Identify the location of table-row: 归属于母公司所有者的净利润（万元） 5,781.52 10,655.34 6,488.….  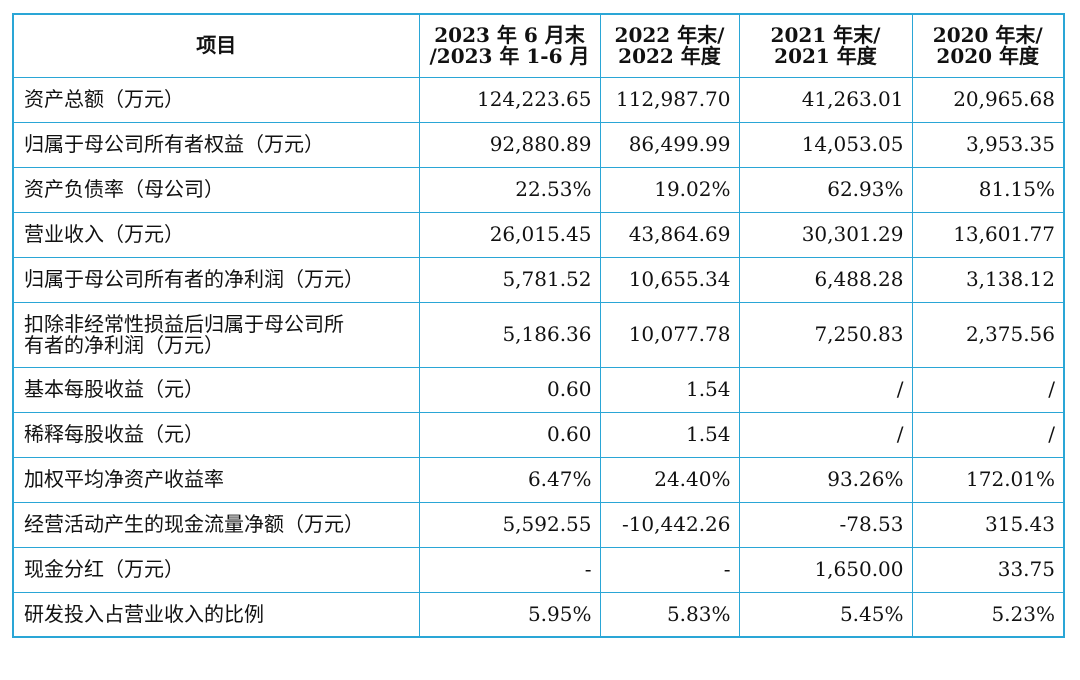
(538, 279).